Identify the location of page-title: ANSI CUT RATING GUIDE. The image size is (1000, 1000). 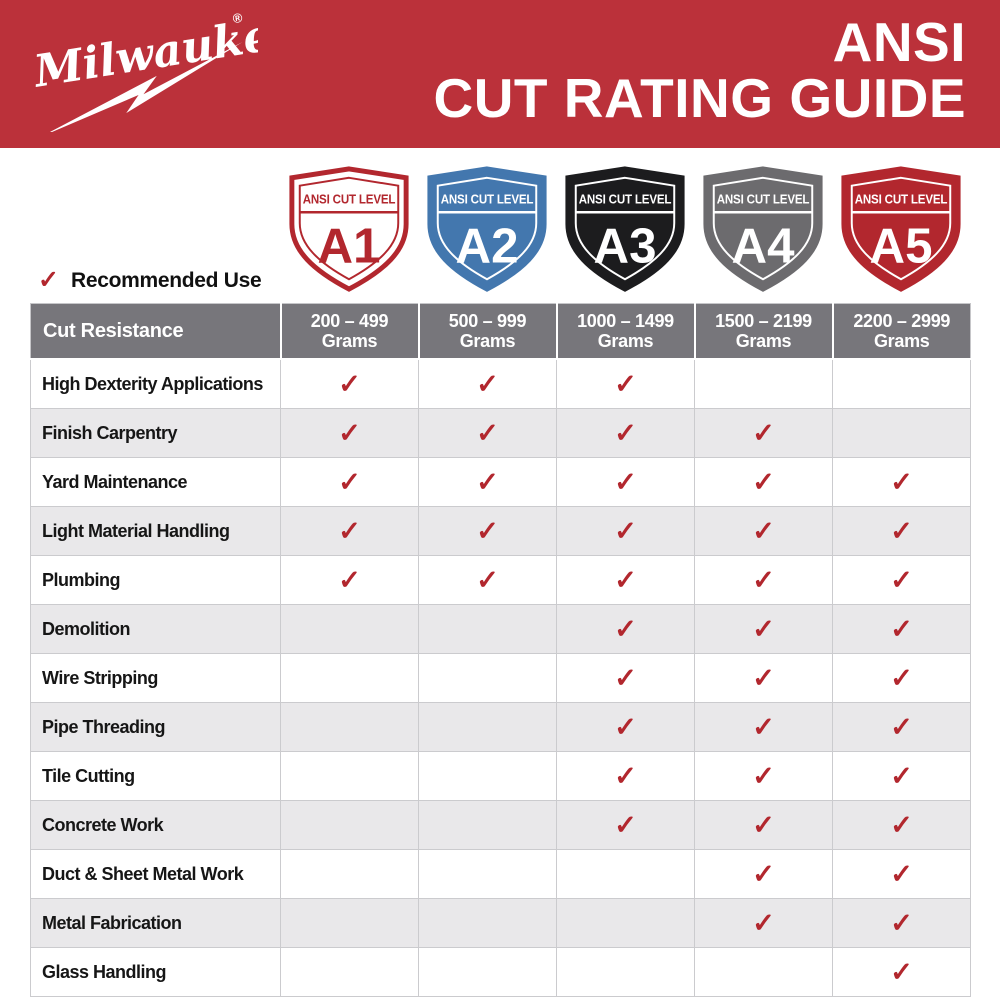
(699, 70).